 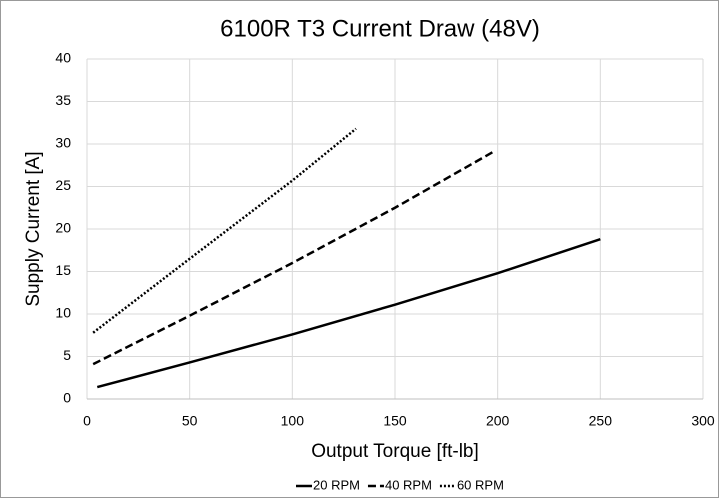 I want to click on y-axis-label: Supply Current [A], so click(x=33, y=228).